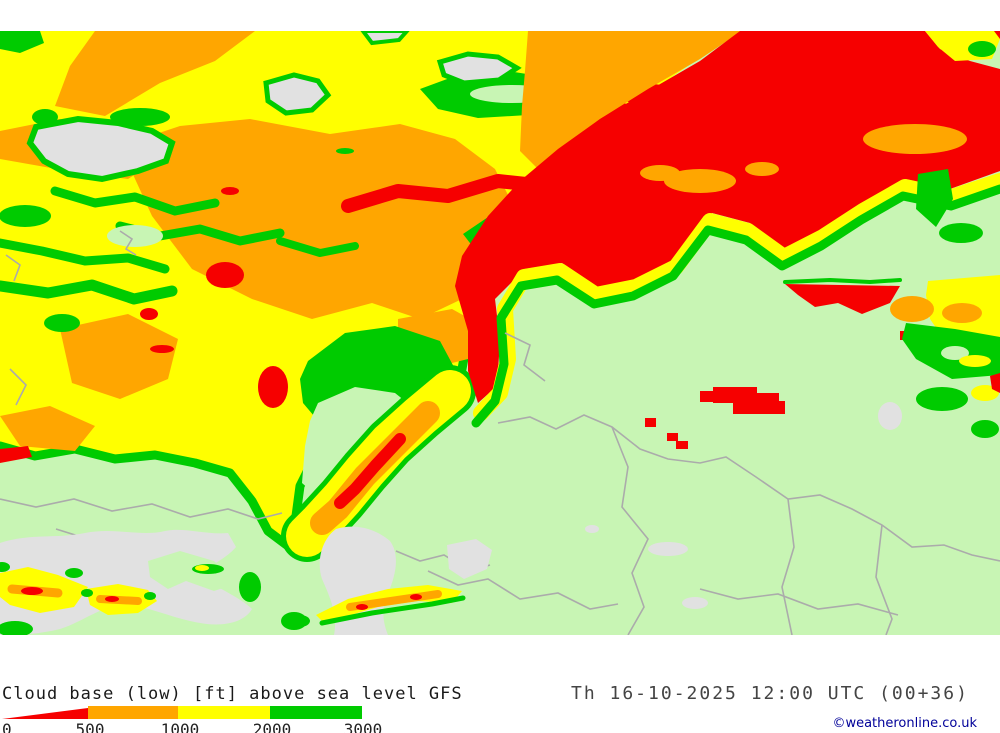 Image resolution: width=1000 pixels, height=733 pixels. What do you see at coordinates (949, 206) in the screenshot?
I see `map-region-right-edge-greens` at bounding box center [949, 206].